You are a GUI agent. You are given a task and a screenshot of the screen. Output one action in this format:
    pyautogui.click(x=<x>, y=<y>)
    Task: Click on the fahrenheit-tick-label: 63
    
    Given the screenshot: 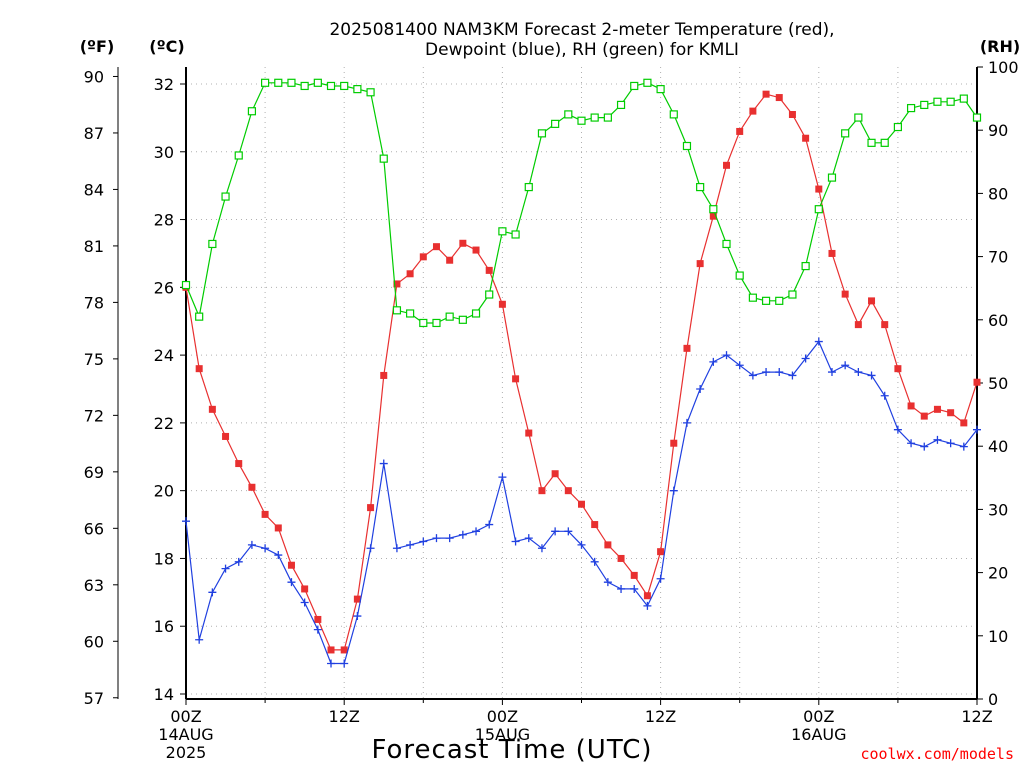 What is the action you would take?
    pyautogui.click(x=94, y=585)
    